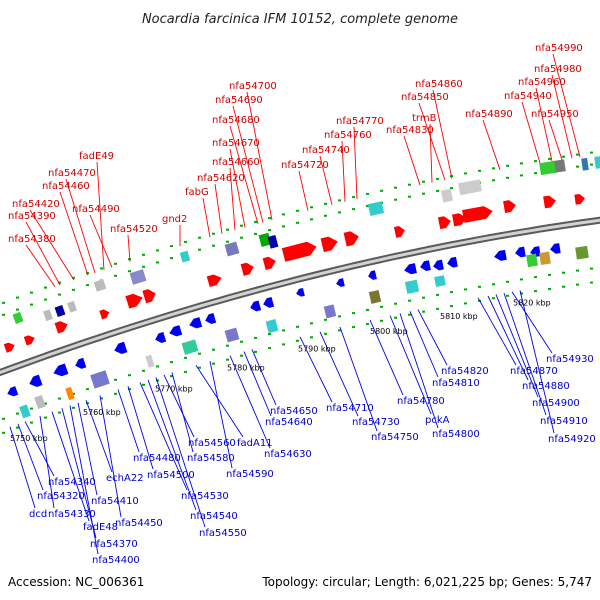 This screenshot has height=600, width=600. Describe the element at coordinates (489, 114) in the screenshot. I see `forward-gene-label: nfa54890` at that location.